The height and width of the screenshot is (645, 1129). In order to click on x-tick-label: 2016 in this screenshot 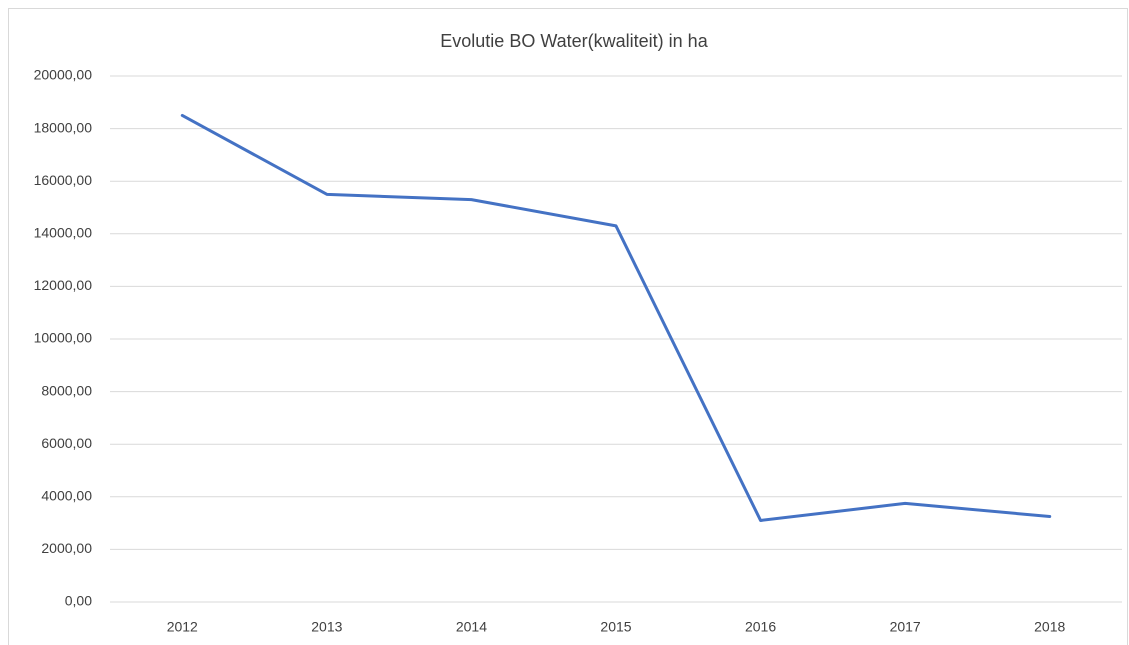, I will do `click(760, 627)`.